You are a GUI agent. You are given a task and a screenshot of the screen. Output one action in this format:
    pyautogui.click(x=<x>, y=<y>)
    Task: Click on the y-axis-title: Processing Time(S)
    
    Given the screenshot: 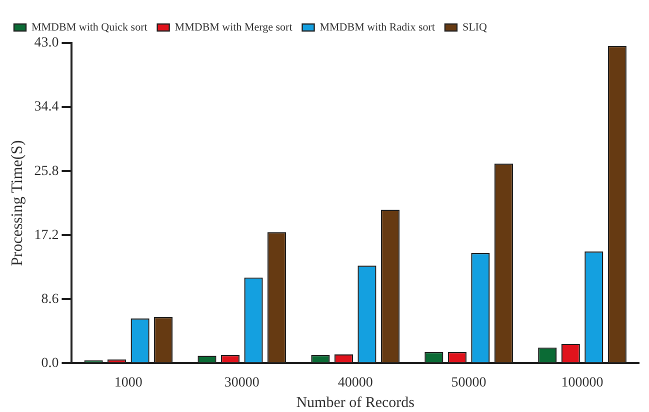 What is the action you would take?
    pyautogui.click(x=17, y=203)
    